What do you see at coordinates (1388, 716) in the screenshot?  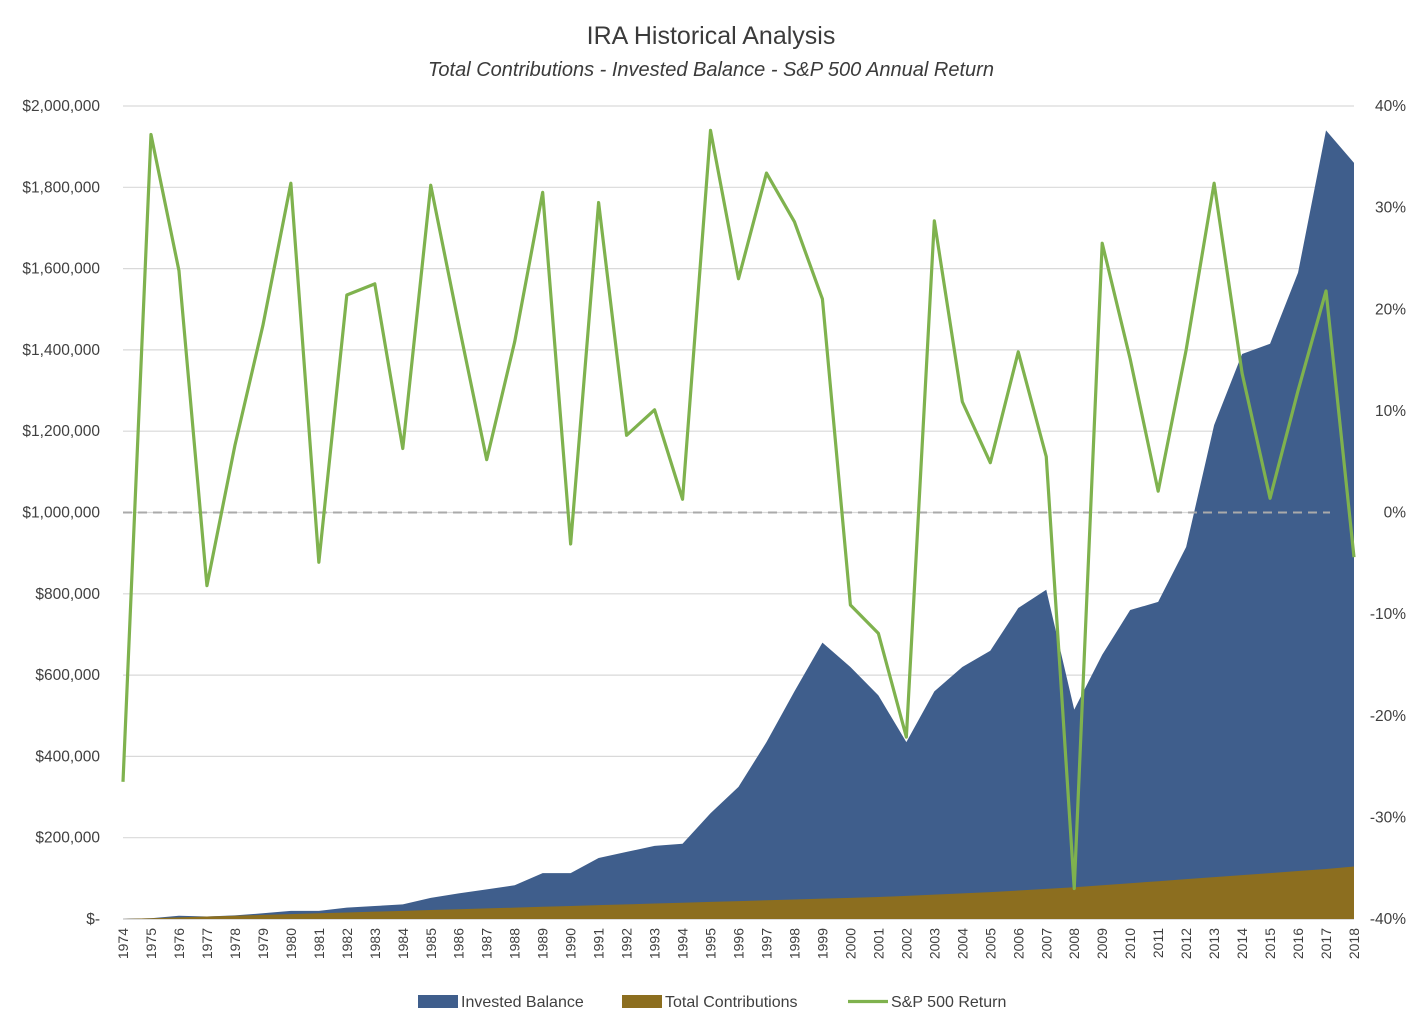 I see `right-tick-label: -20%` at bounding box center [1388, 716].